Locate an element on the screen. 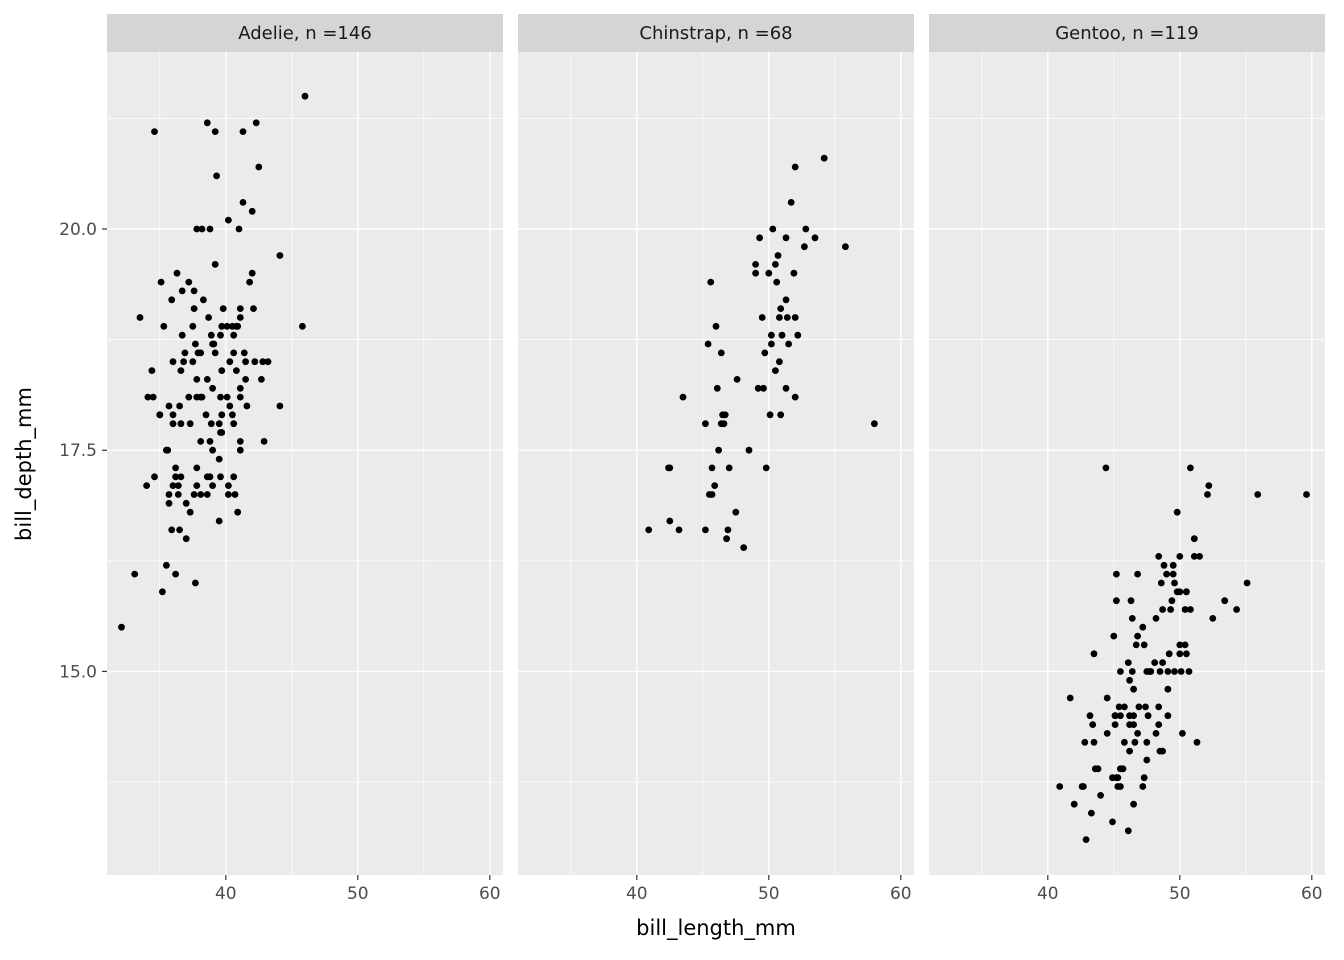  facet-strip-label: Chinstrap, n =68 is located at coordinates (715, 33).